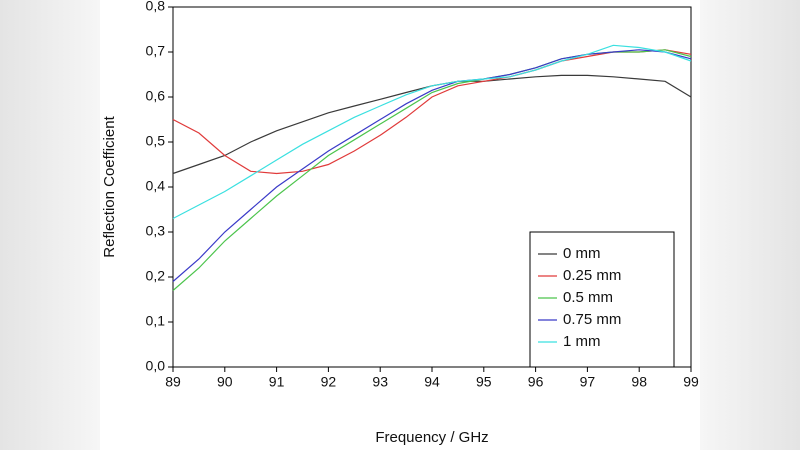 This screenshot has width=800, height=450. Describe the element at coordinates (156, 51) in the screenshot. I see `y-tick-label: 0,7` at that location.